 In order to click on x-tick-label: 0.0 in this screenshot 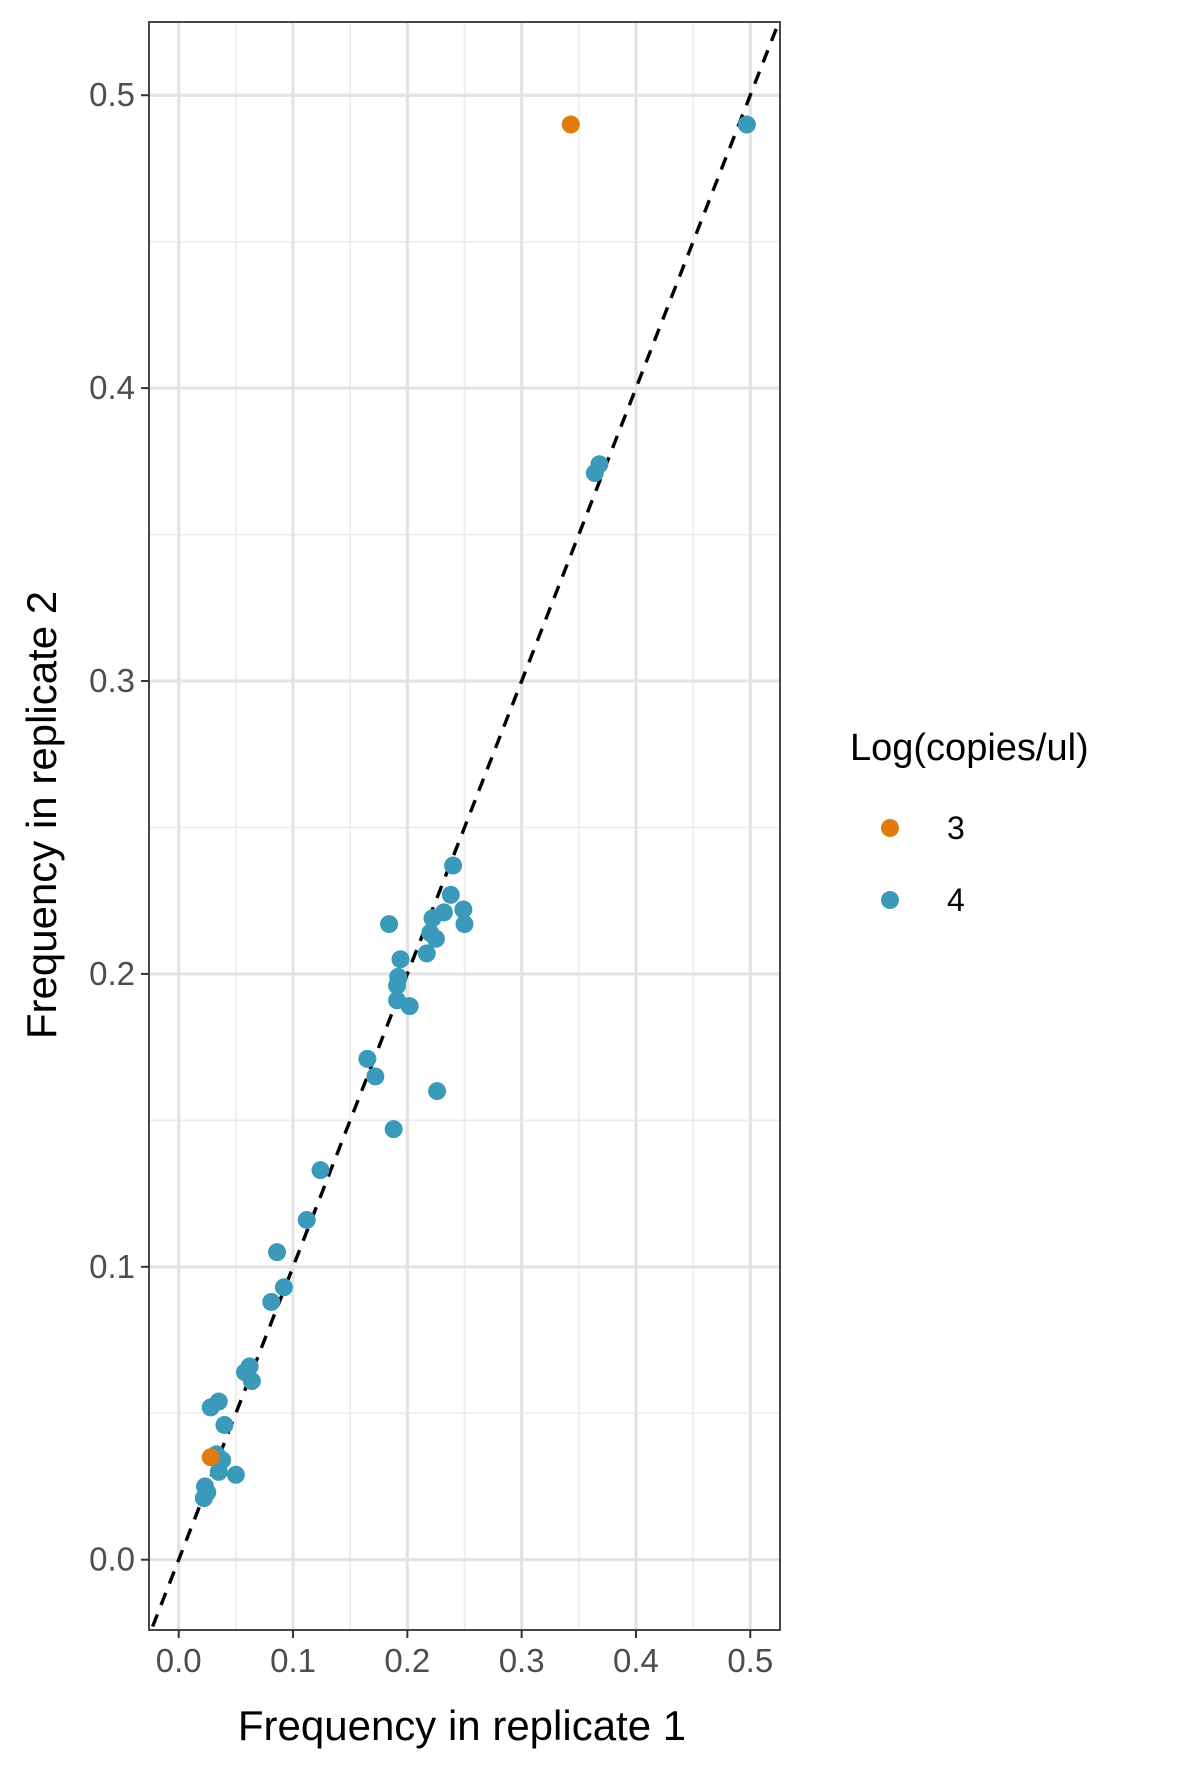, I will do `click(179, 1660)`.